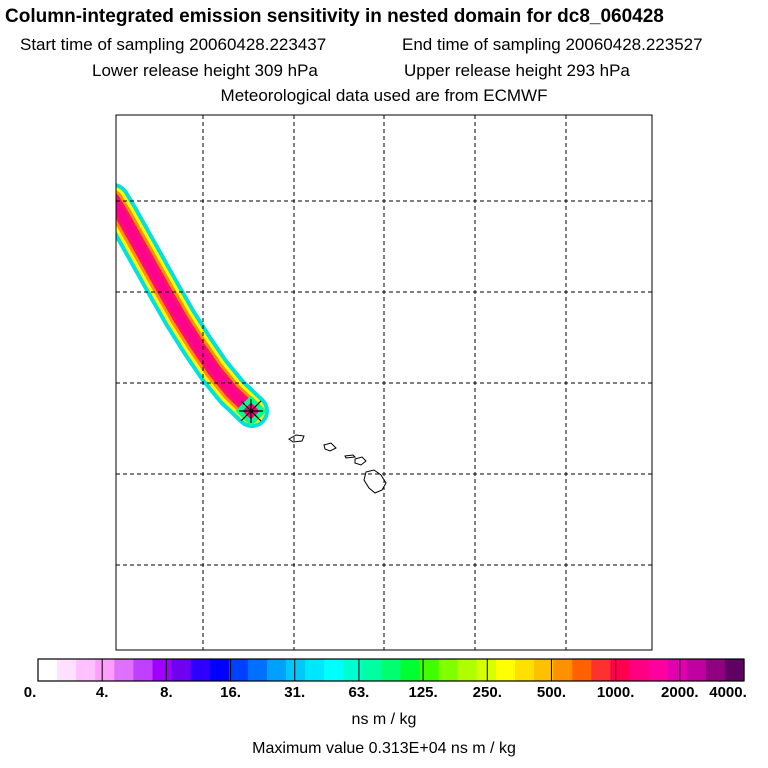  Describe the element at coordinates (680, 692) in the screenshot. I see `colorbar-tick-label: 2000.` at that location.